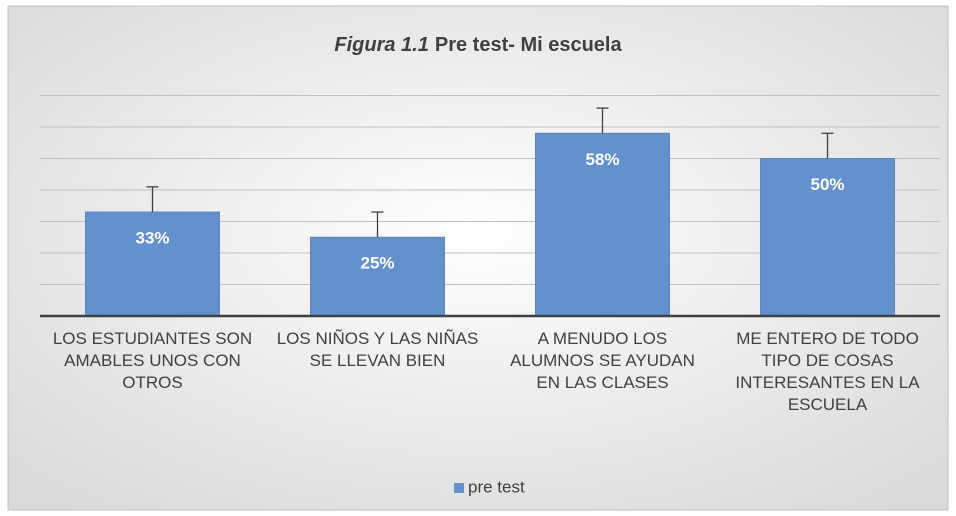 The height and width of the screenshot is (516, 956). What do you see at coordinates (827, 184) in the screenshot?
I see `value-label: 50%` at bounding box center [827, 184].